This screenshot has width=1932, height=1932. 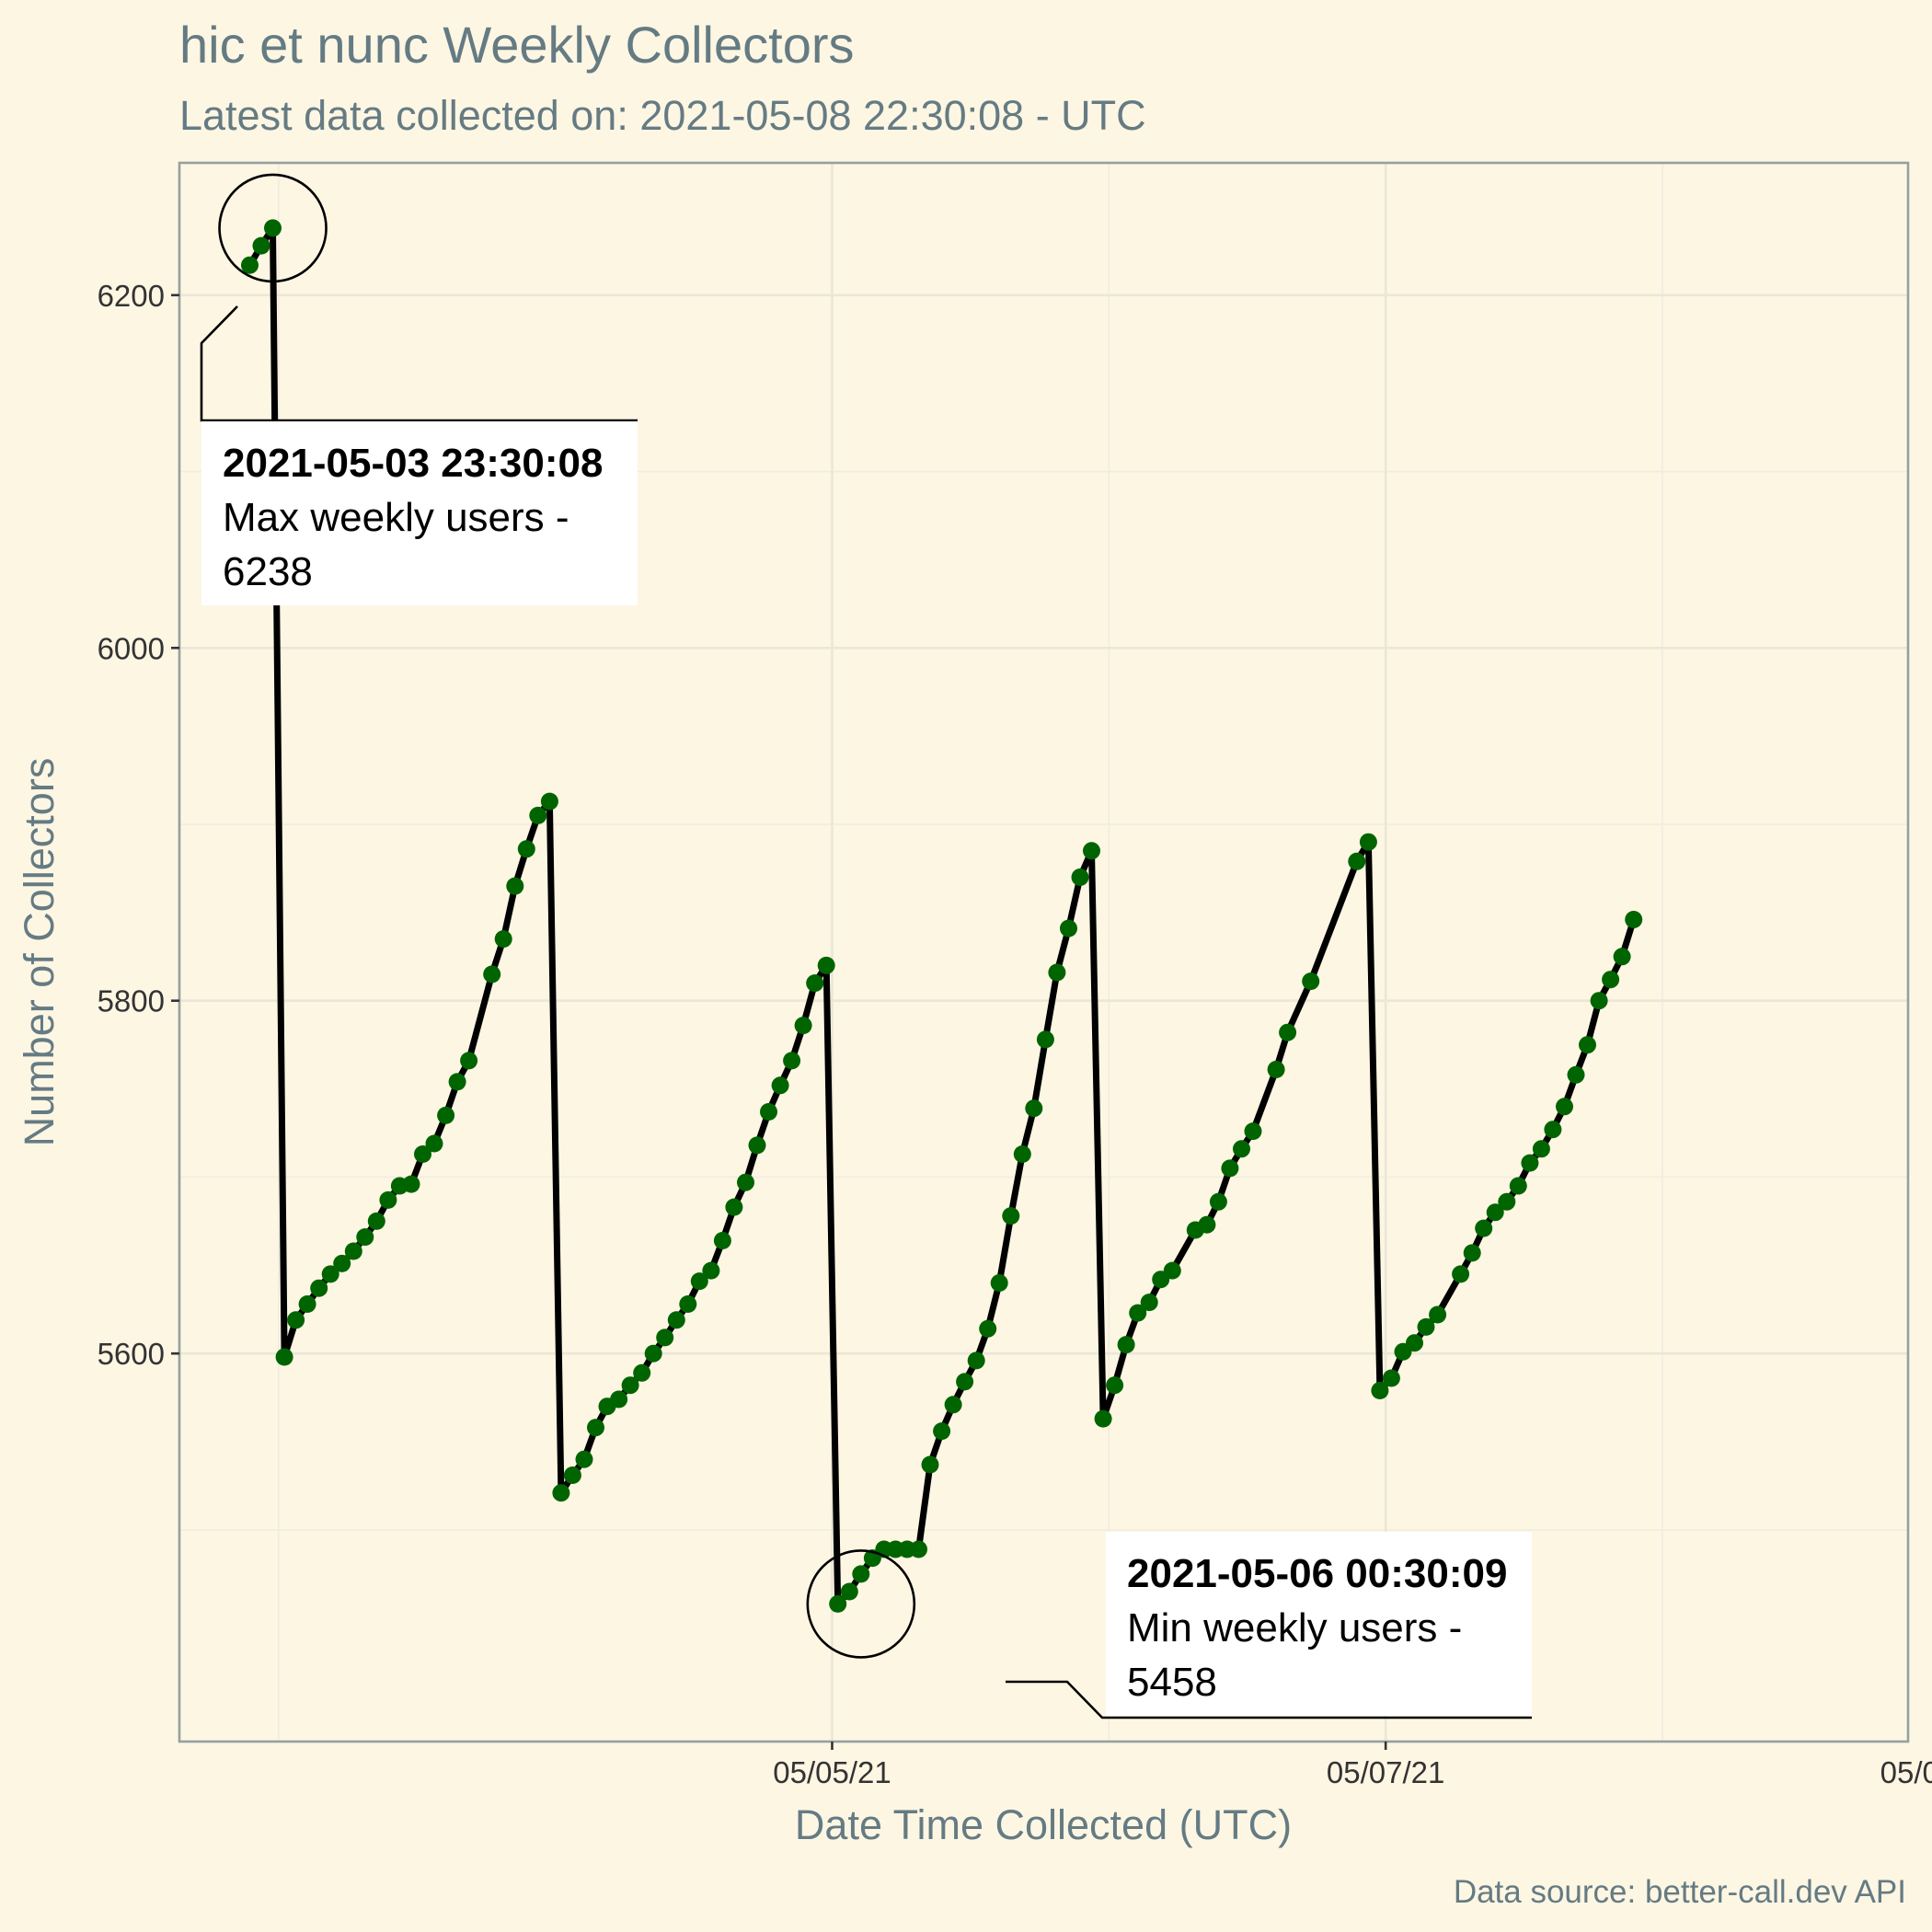 What do you see at coordinates (268, 571) in the screenshot?
I see `max-label-value: 6238` at bounding box center [268, 571].